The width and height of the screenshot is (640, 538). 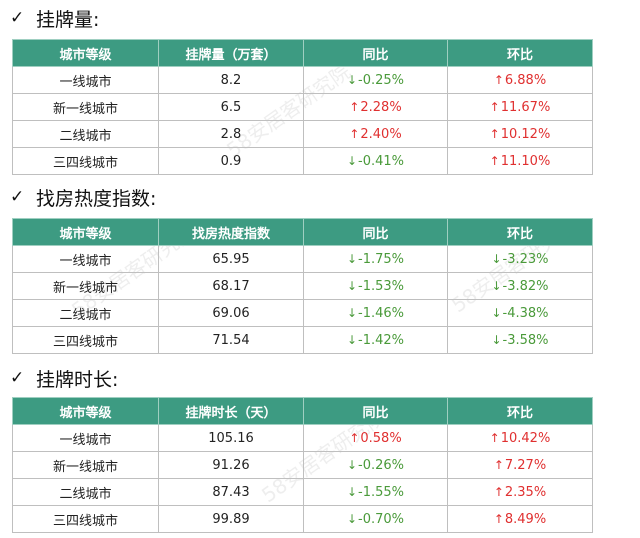 What do you see at coordinates (231, 519) in the screenshot?
I see `value-cell: 99.89` at bounding box center [231, 519].